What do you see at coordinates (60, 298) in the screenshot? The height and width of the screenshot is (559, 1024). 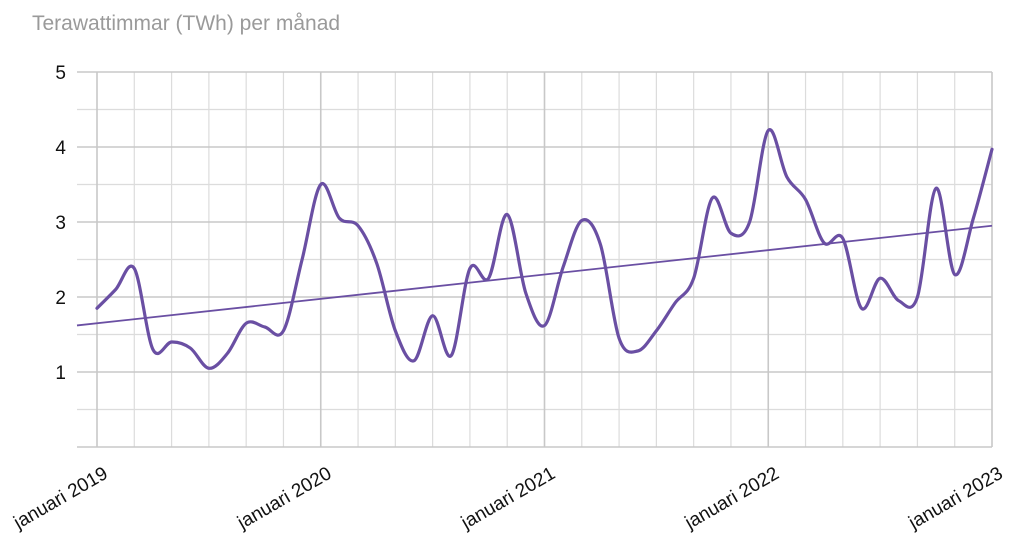 I see `y-tick-label: 2` at bounding box center [60, 298].